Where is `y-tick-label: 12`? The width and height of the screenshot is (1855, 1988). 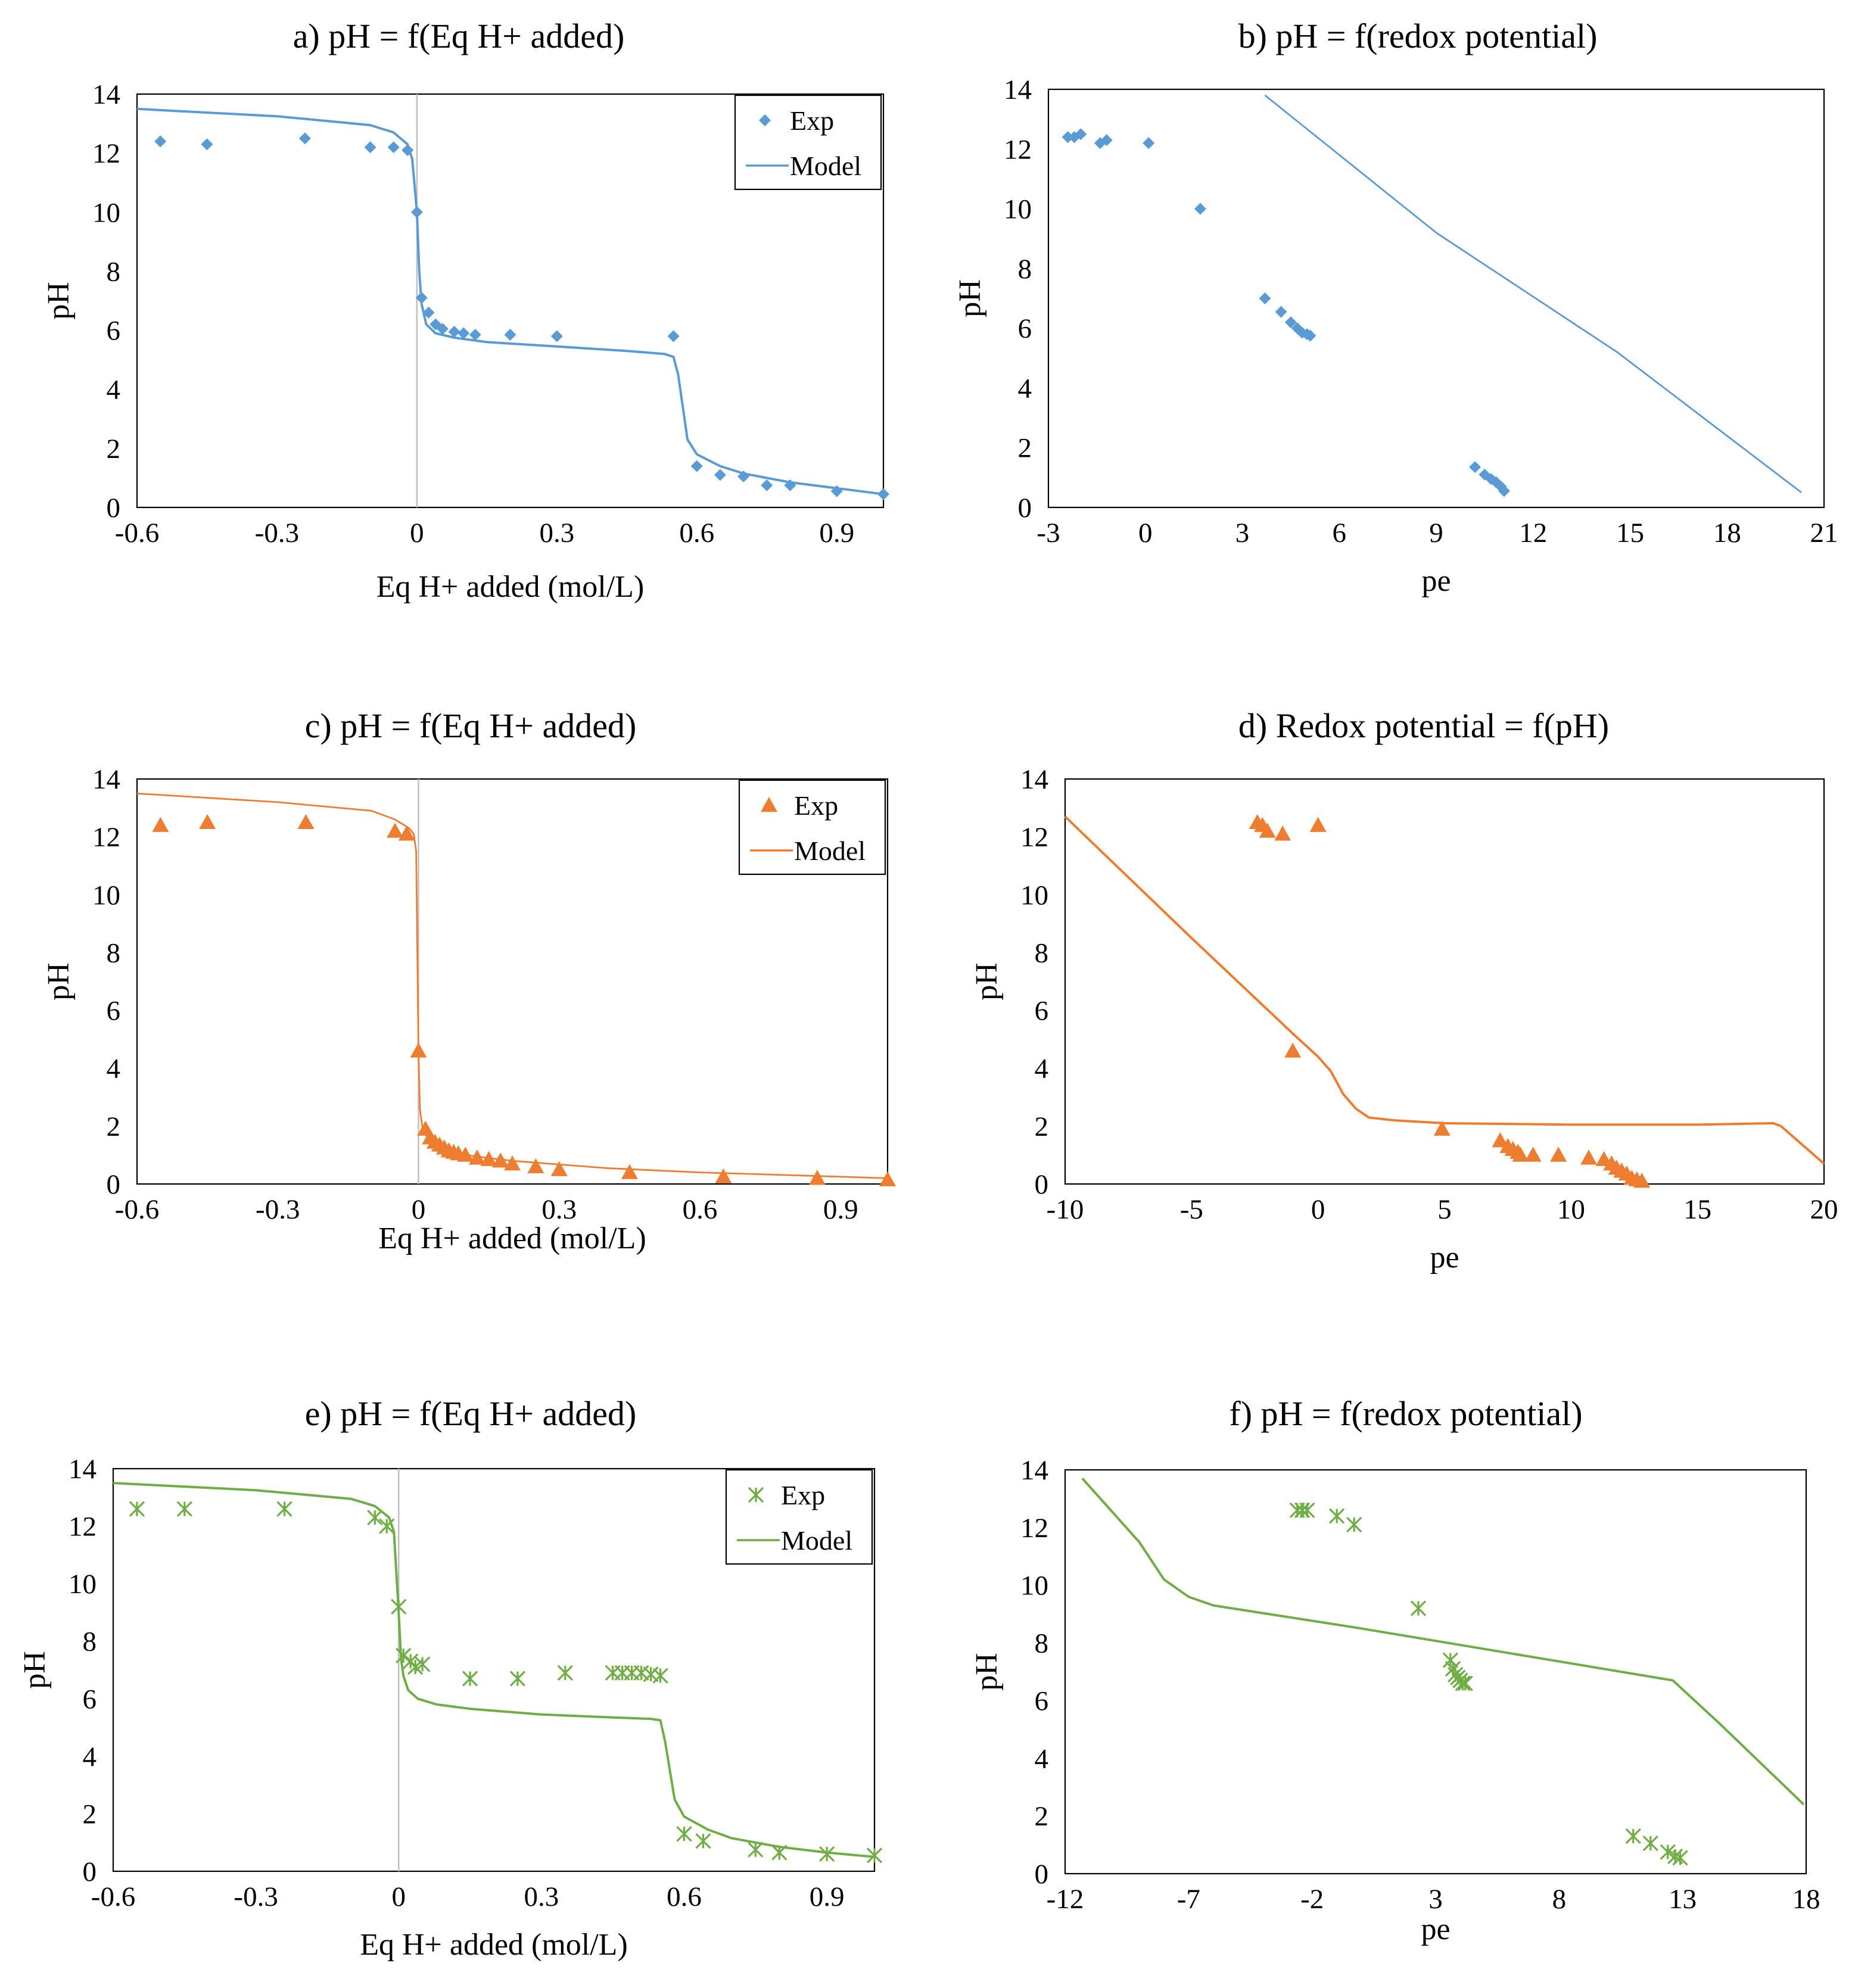
y-tick-label: 12 is located at coordinates (1018, 149).